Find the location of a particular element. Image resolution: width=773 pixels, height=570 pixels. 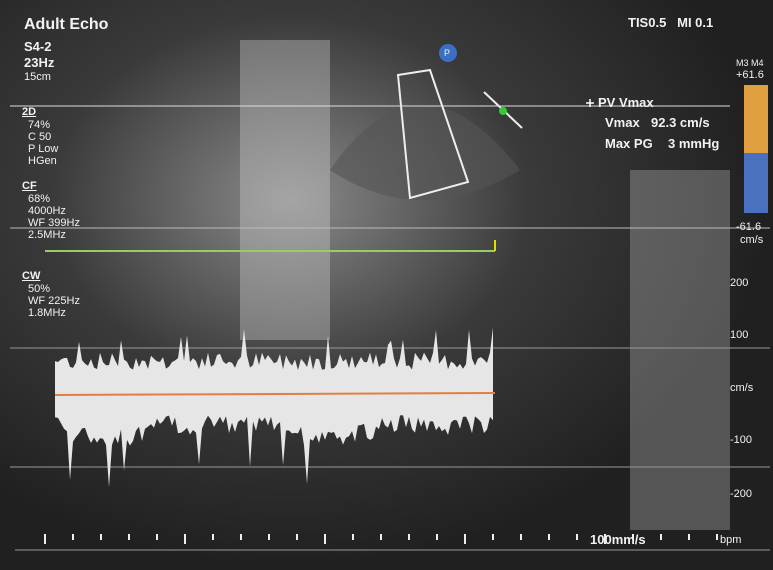

color-map-min: -61.6 is located at coordinates (749, 227).